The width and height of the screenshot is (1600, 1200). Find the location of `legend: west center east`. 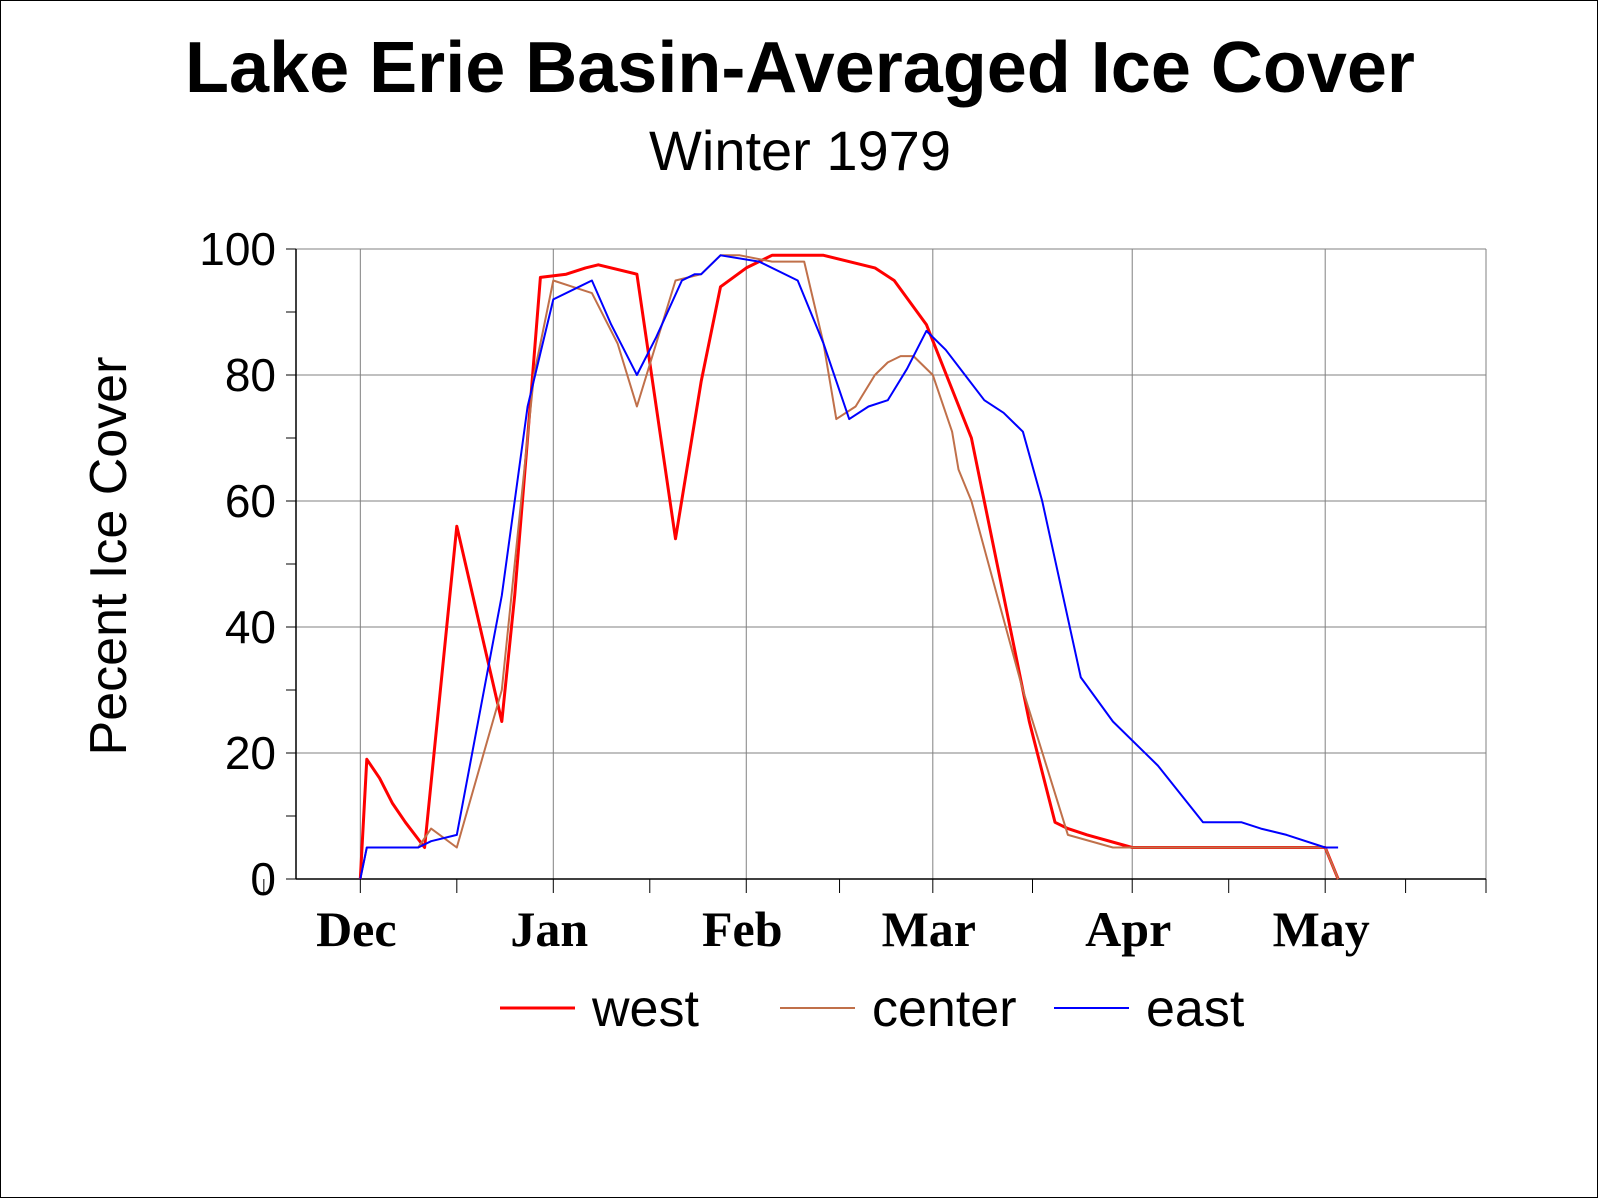

legend: west center east is located at coordinates (872, 1009).